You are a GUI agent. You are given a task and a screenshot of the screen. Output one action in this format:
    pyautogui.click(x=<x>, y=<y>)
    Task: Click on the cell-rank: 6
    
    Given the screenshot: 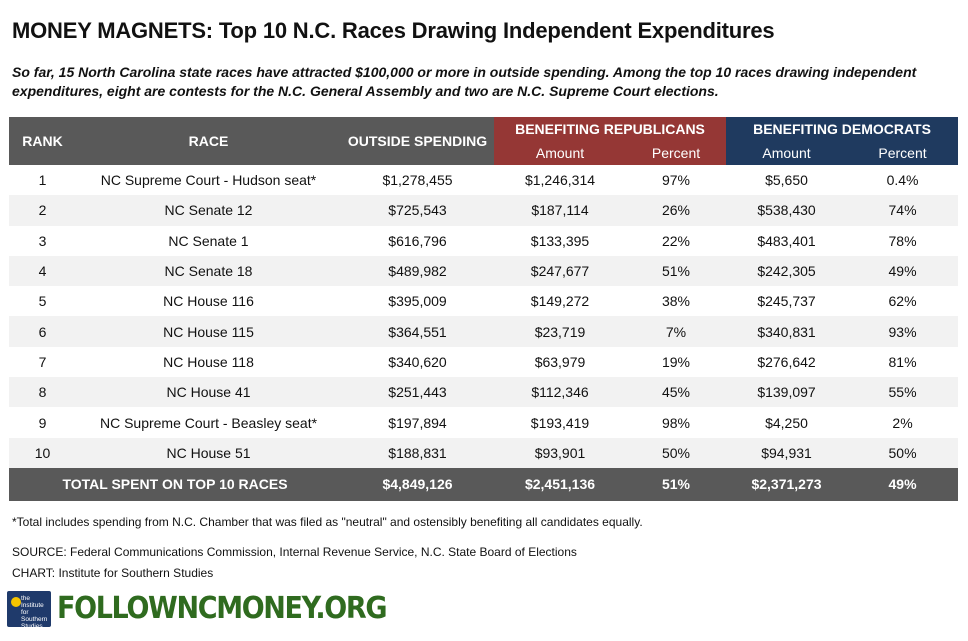 What is the action you would take?
    pyautogui.click(x=42, y=331)
    